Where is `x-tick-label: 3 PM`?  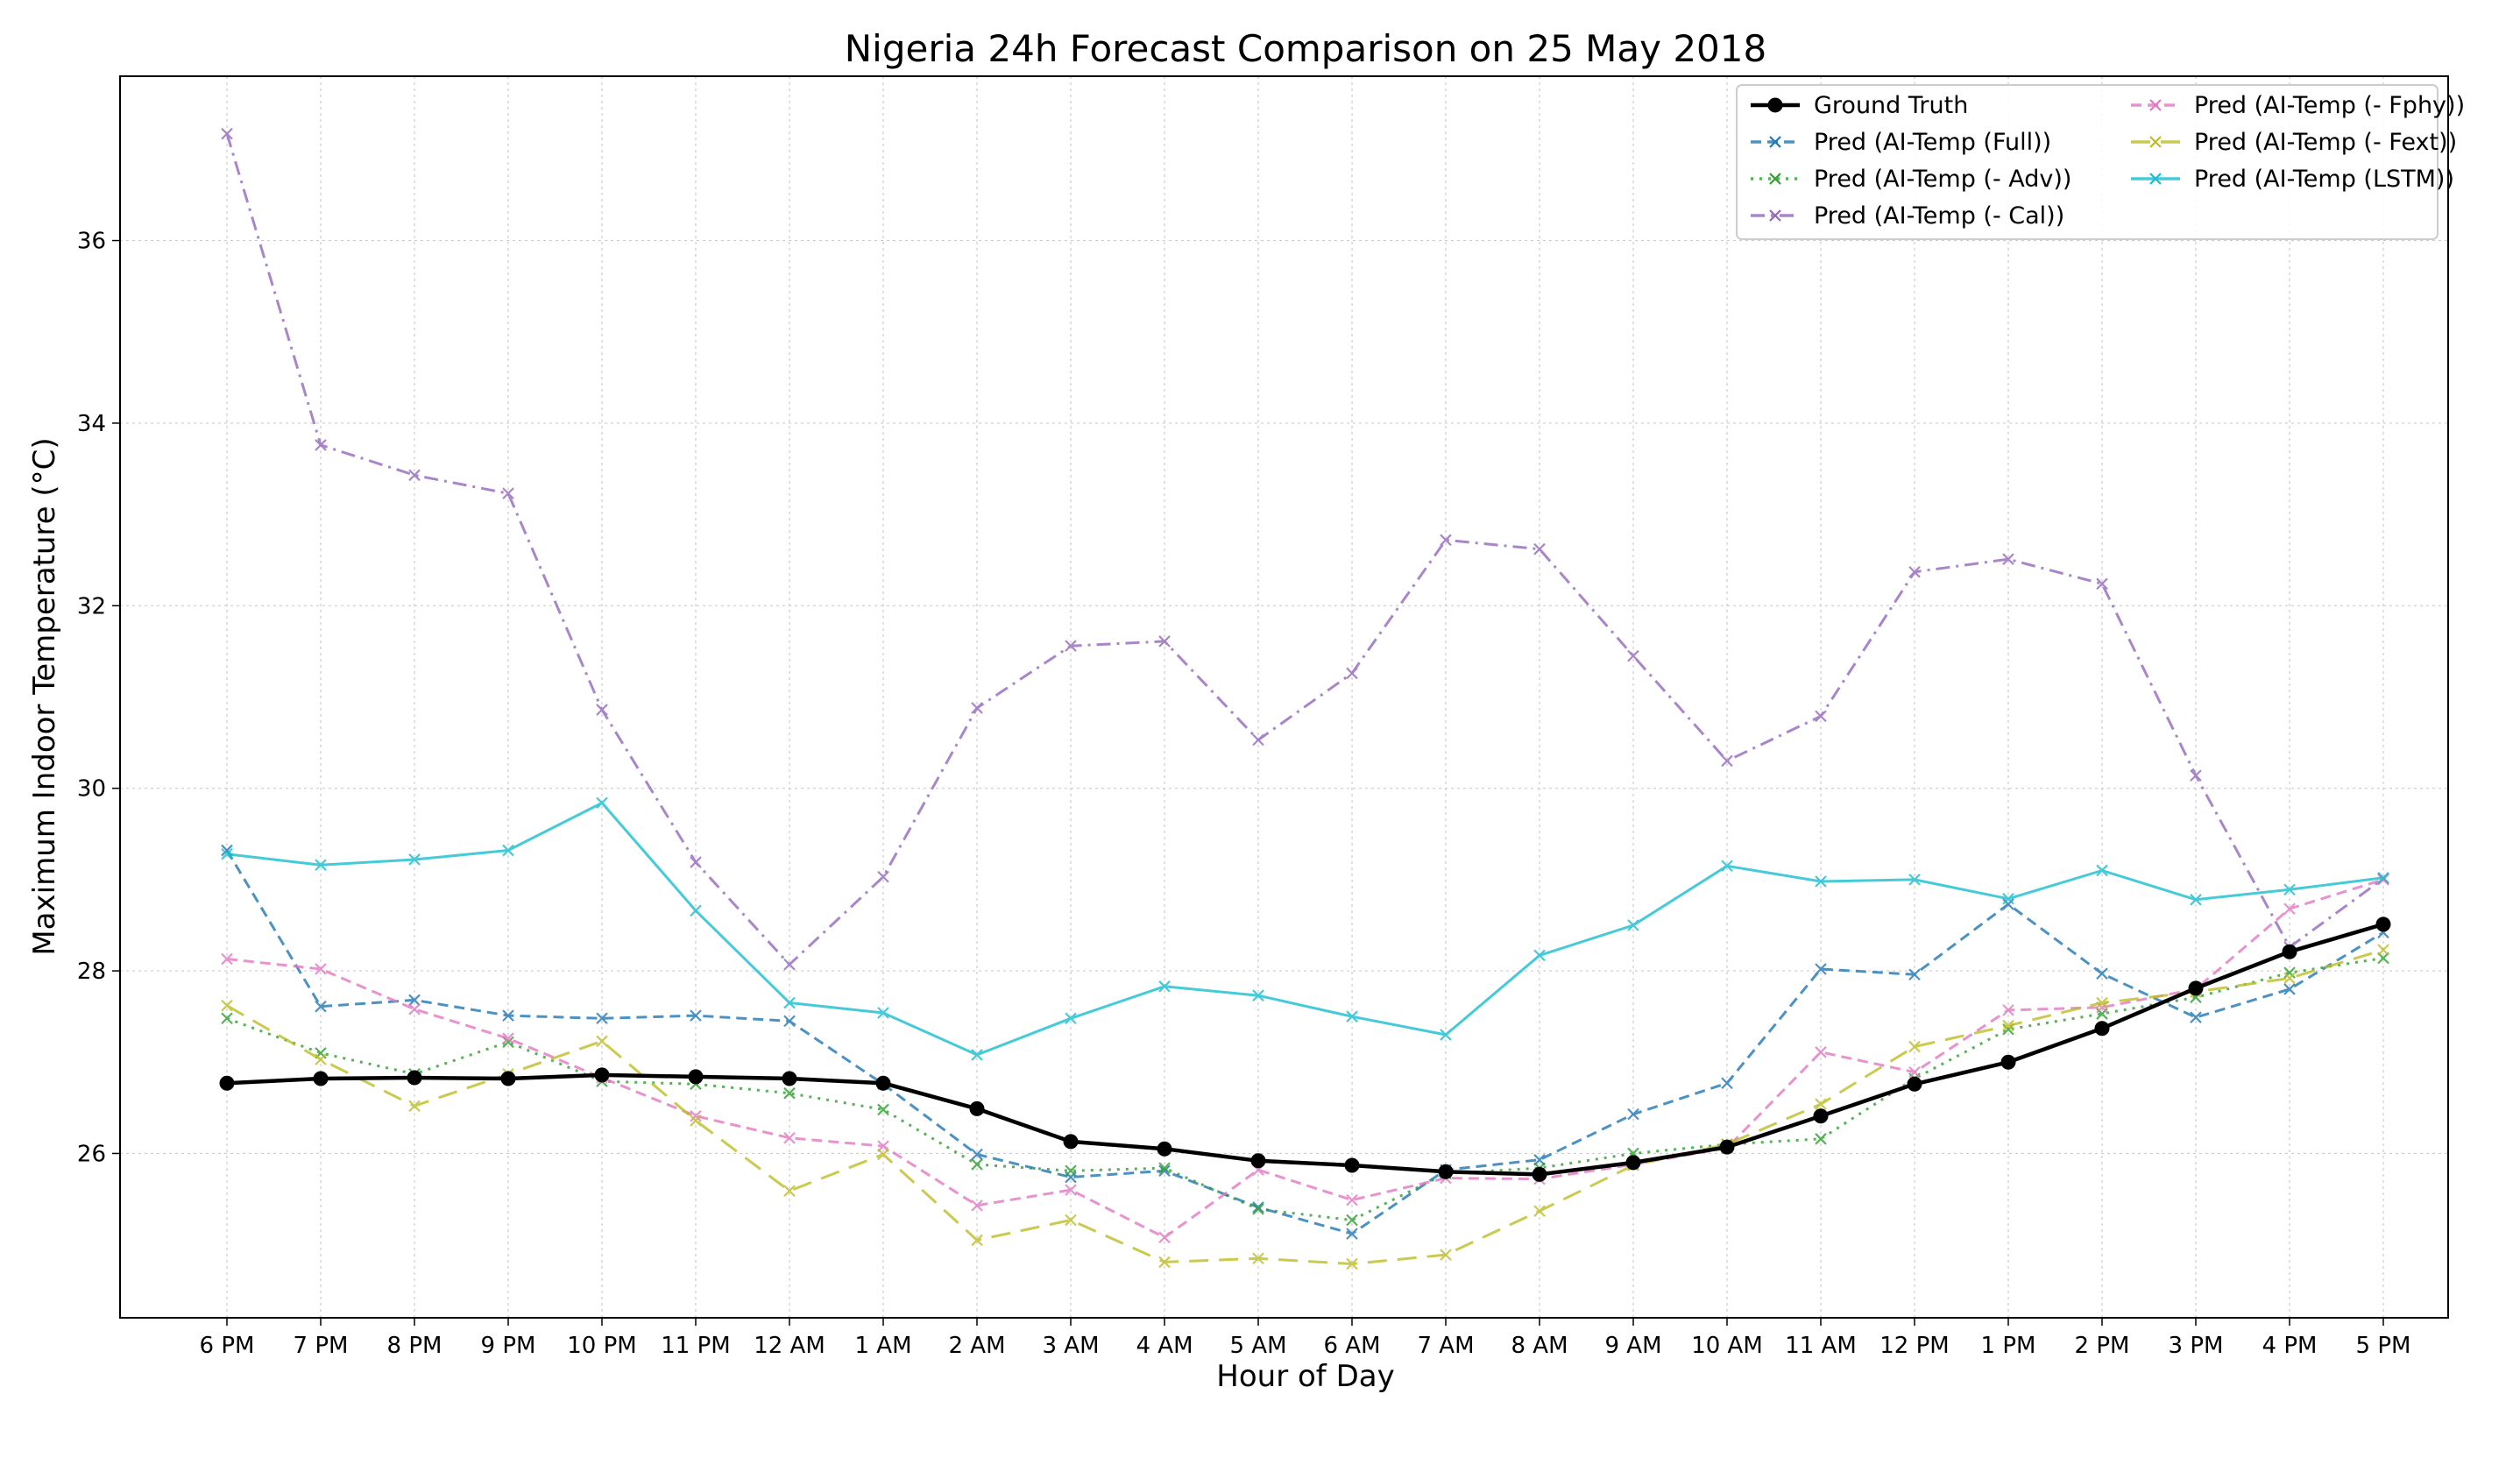
x-tick-label: 3 PM is located at coordinates (2196, 1346).